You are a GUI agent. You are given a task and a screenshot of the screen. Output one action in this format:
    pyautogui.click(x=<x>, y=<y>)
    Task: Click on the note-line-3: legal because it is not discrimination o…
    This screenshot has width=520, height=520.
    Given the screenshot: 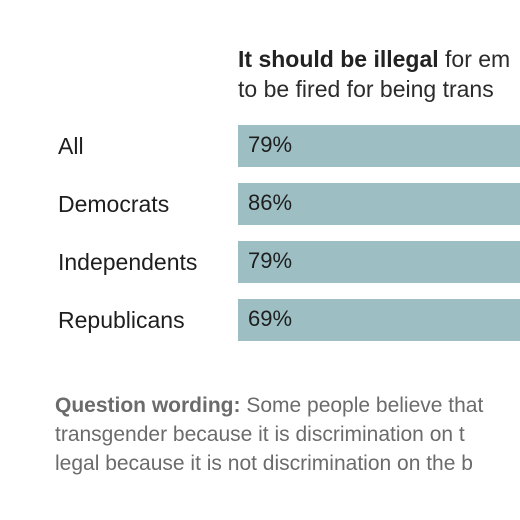 What is the action you would take?
    pyautogui.click(x=264, y=463)
    